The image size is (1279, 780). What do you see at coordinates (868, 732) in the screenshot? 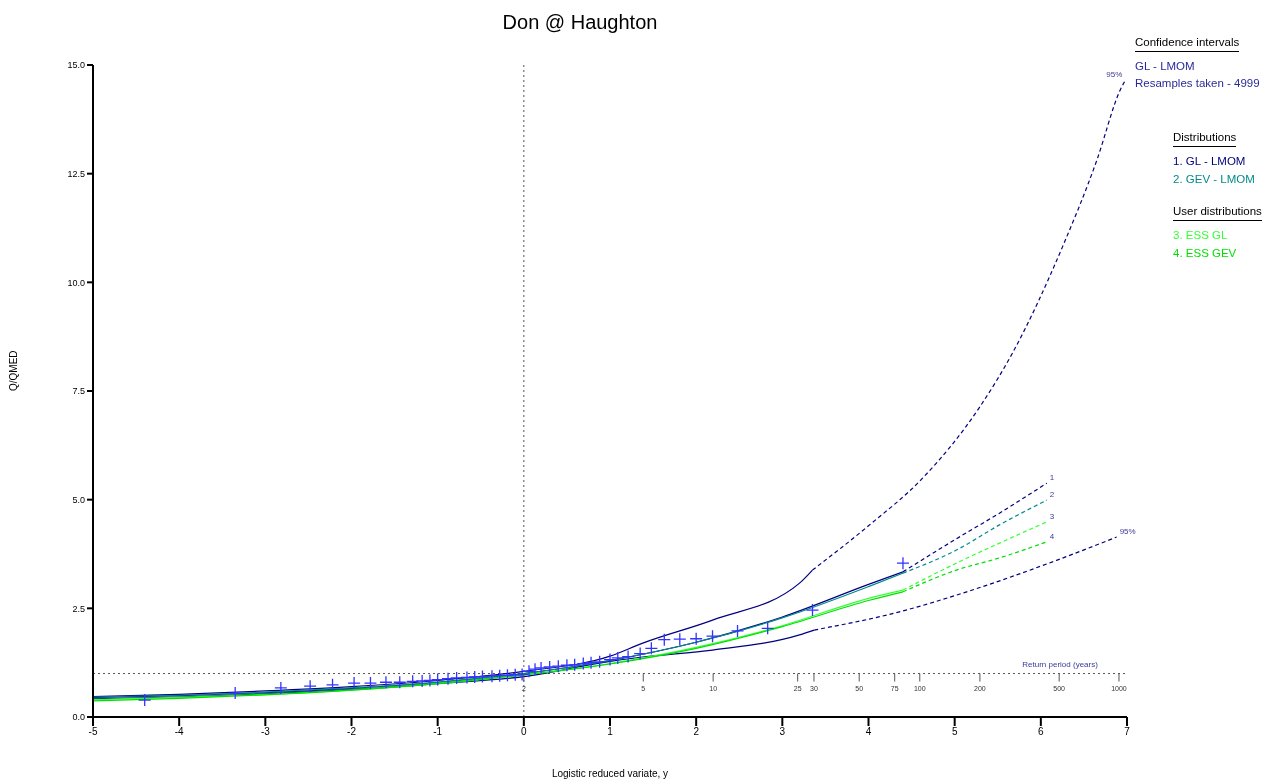
I see `x-tick-label: 4` at bounding box center [868, 732].